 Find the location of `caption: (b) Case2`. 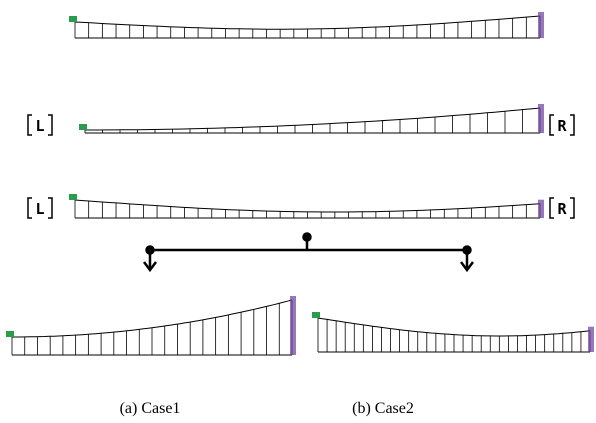

caption: (b) Case2 is located at coordinates (383, 408).